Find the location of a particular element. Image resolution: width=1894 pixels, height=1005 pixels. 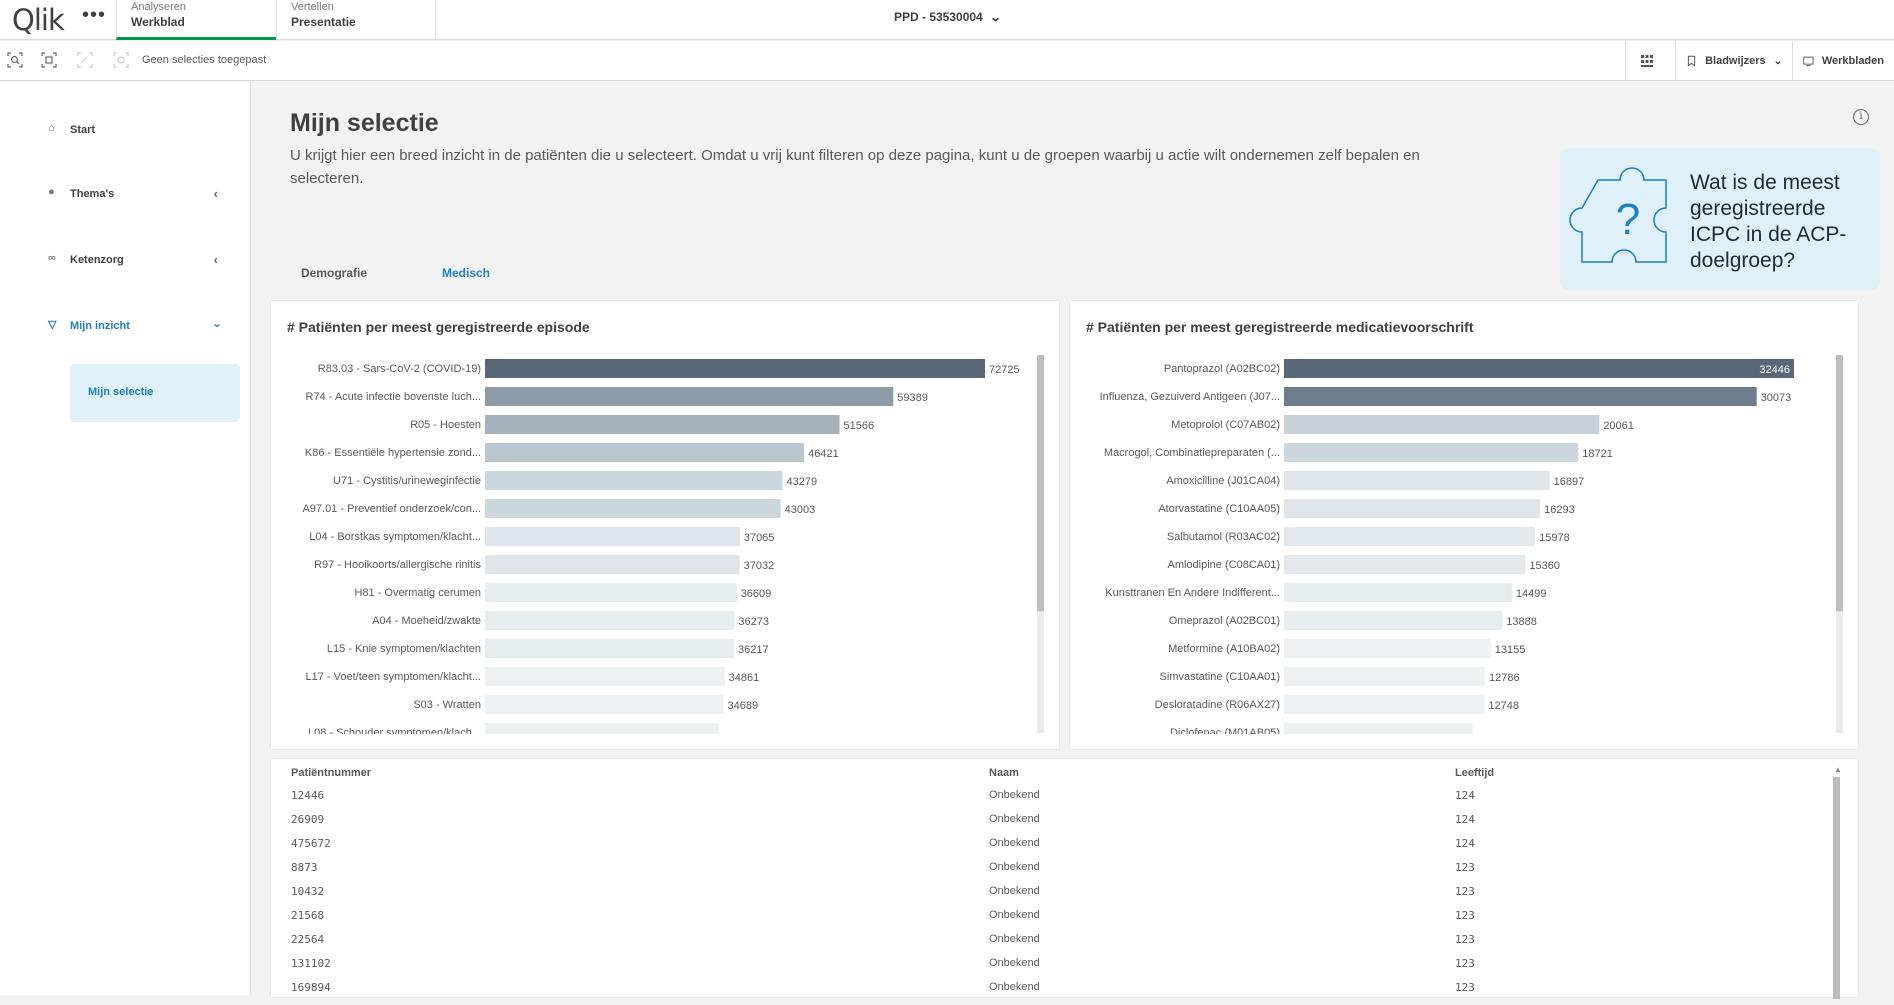

category-label: U71 - Cystitis/urineweginfectie is located at coordinates (407, 481).